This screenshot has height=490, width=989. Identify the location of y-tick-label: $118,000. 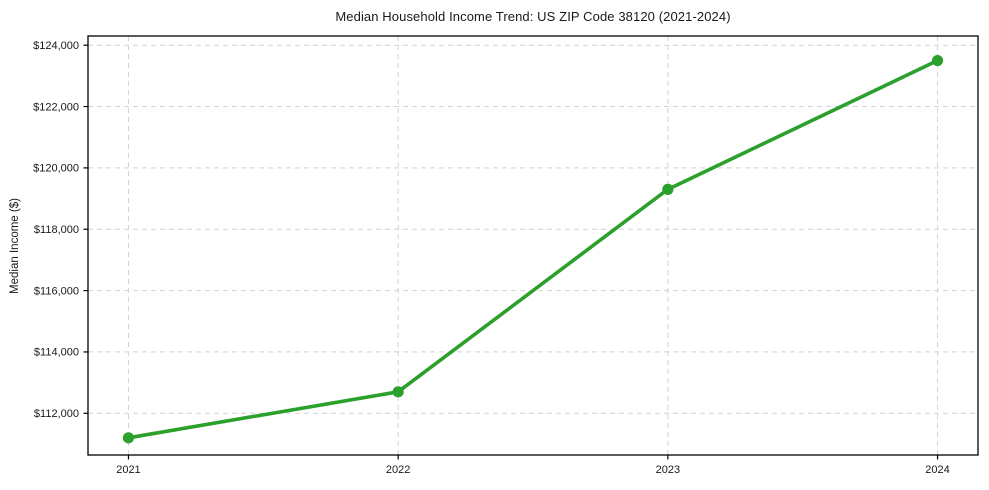
(56, 230).